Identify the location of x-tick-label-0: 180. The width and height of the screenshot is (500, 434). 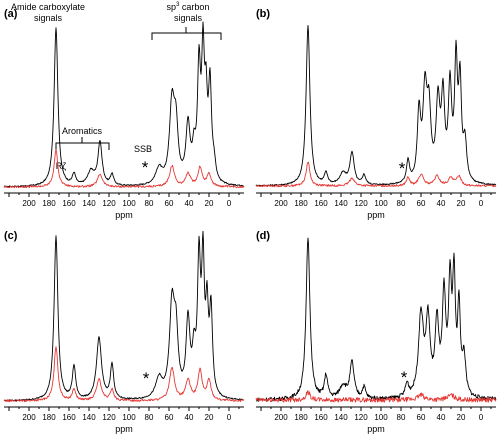
(49, 203).